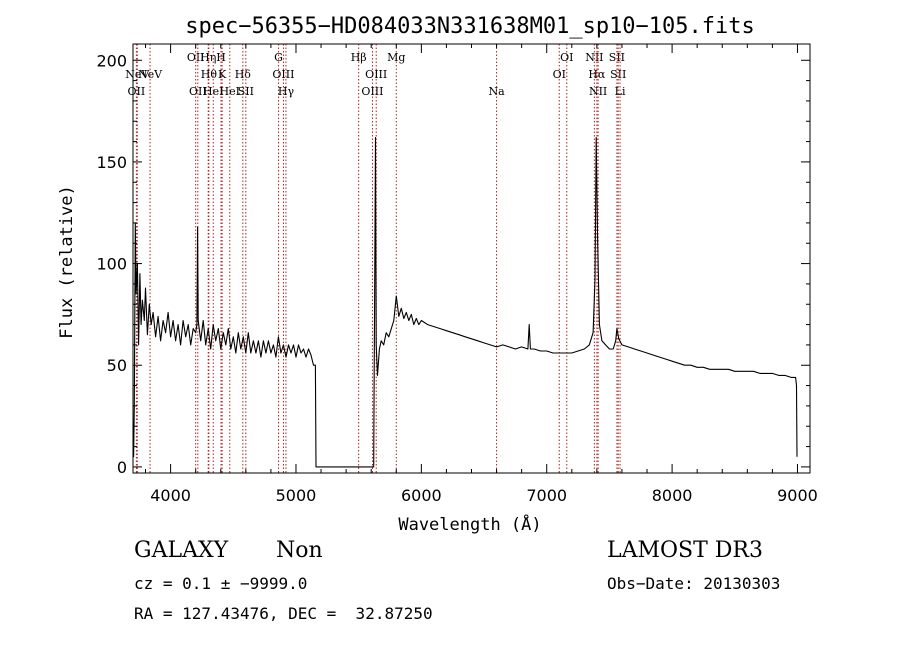 The height and width of the screenshot is (649, 900). I want to click on line-marker-label: Hθ, so click(209, 74).